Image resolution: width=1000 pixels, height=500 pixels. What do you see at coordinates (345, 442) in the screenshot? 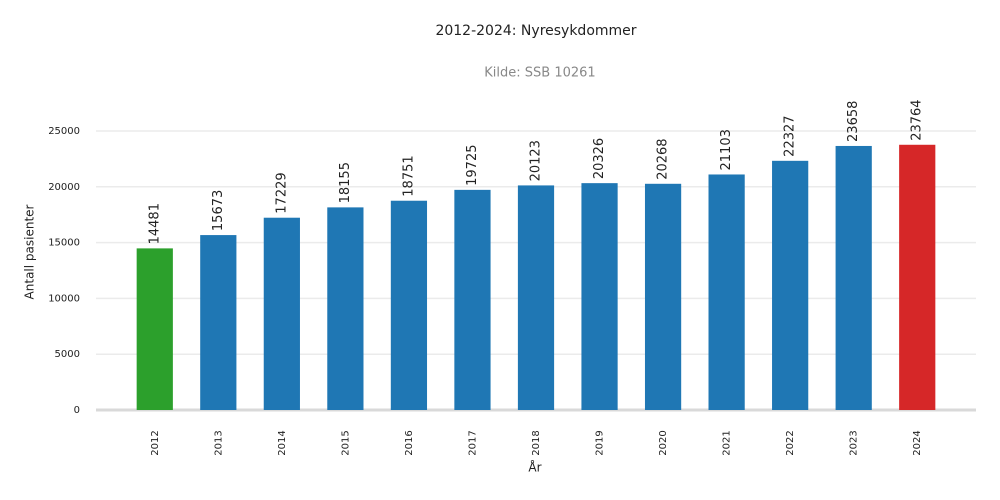
I see `x-tick-label: 2015` at bounding box center [345, 442].